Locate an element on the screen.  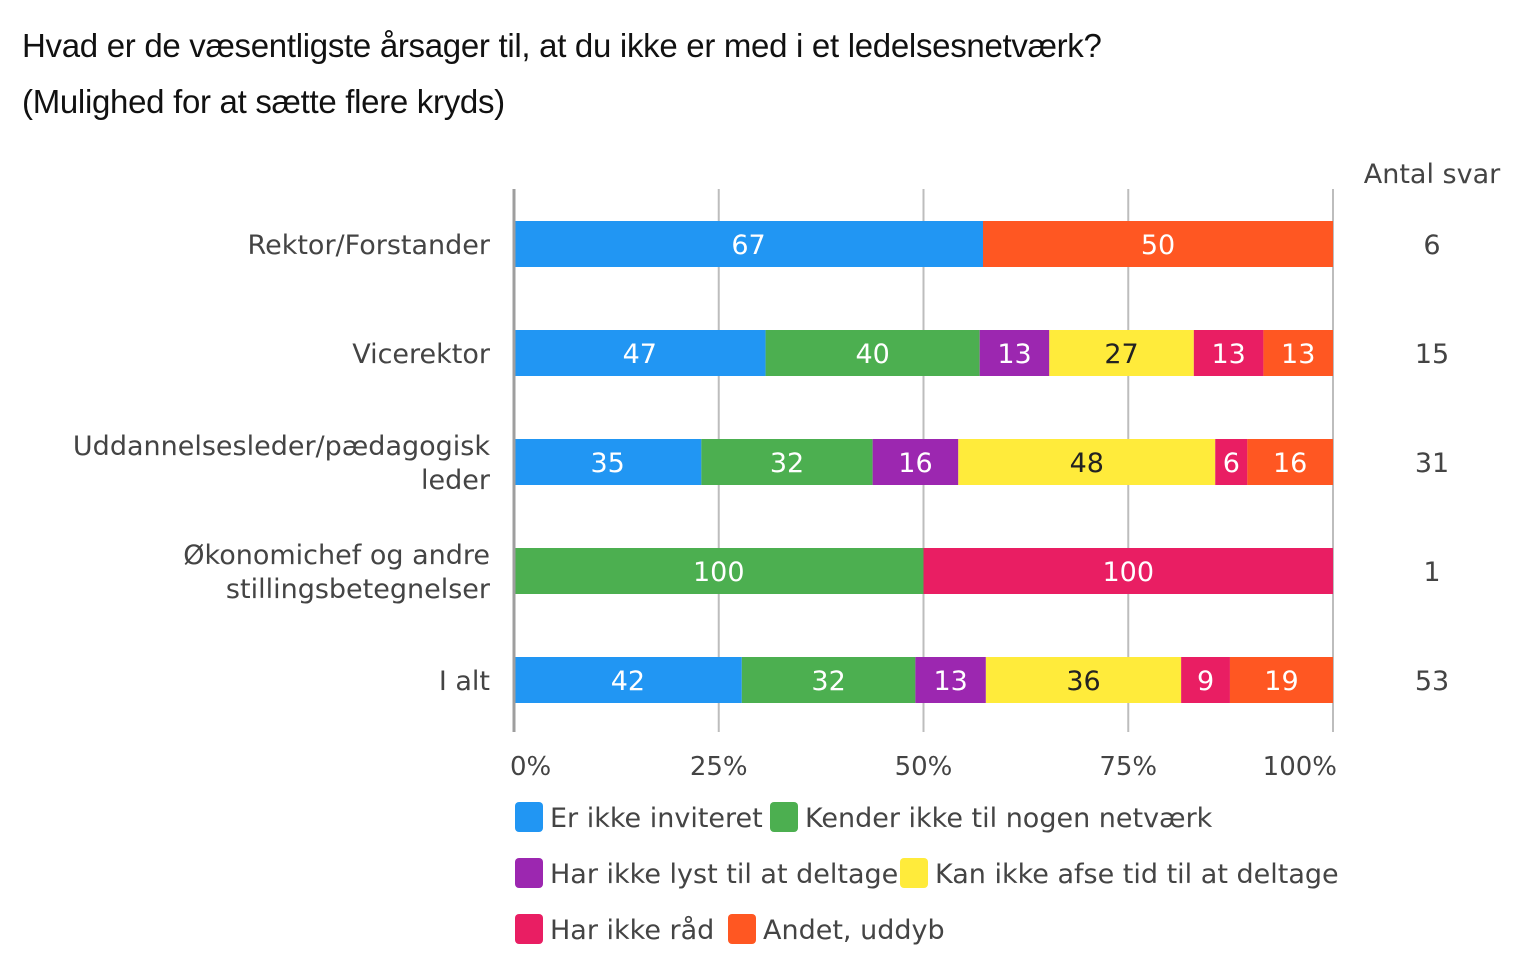
legend-label: Kender ikke til nogen netværk is located at coordinates (1009, 818).